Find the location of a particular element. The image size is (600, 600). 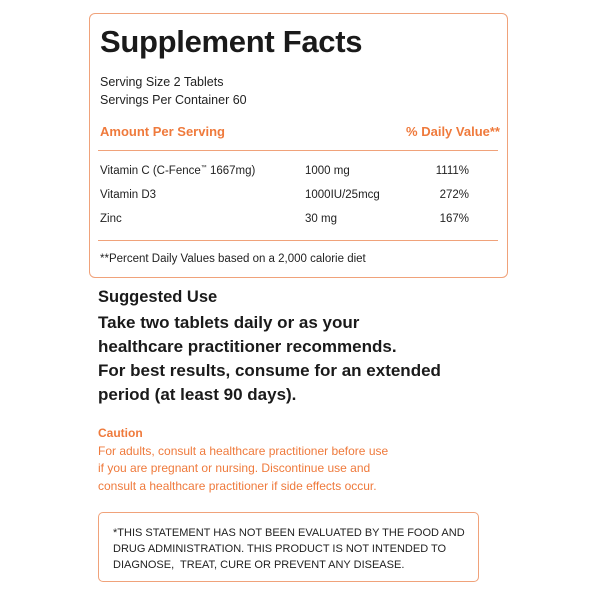

nutrient-name: Vitamin D3 is located at coordinates (128, 195).